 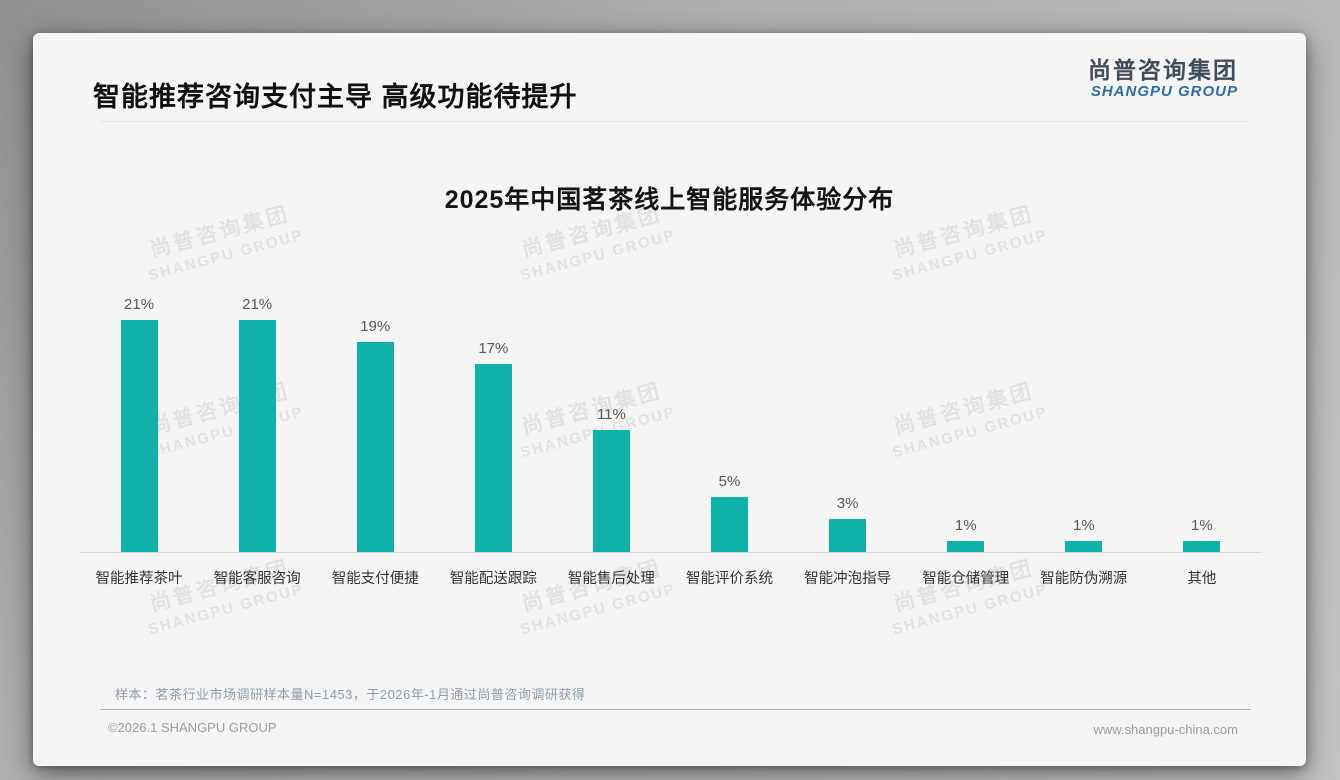 What do you see at coordinates (493, 579) in the screenshot?
I see `category-label: 智能配送跟踪` at bounding box center [493, 579].